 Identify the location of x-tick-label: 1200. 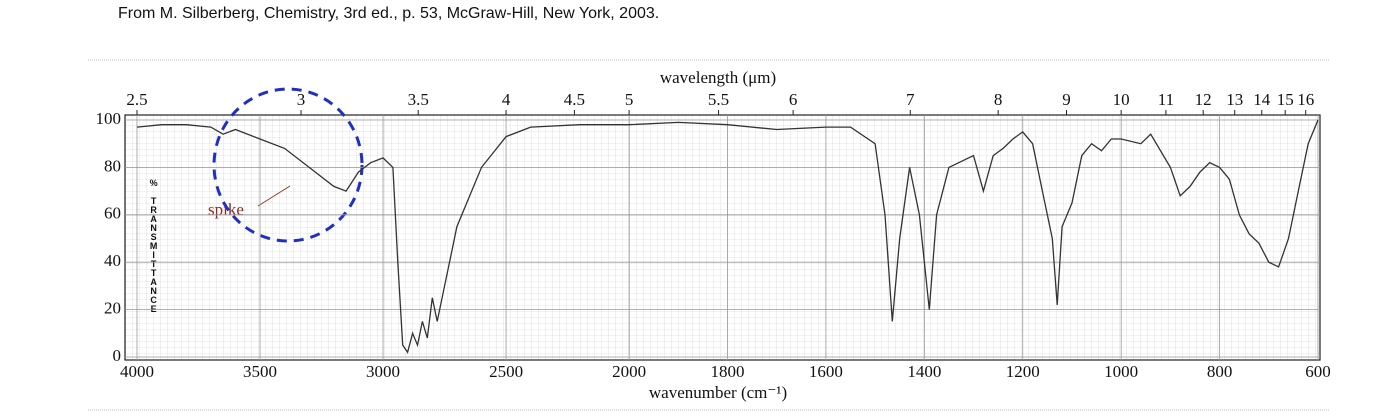
(1023, 371).